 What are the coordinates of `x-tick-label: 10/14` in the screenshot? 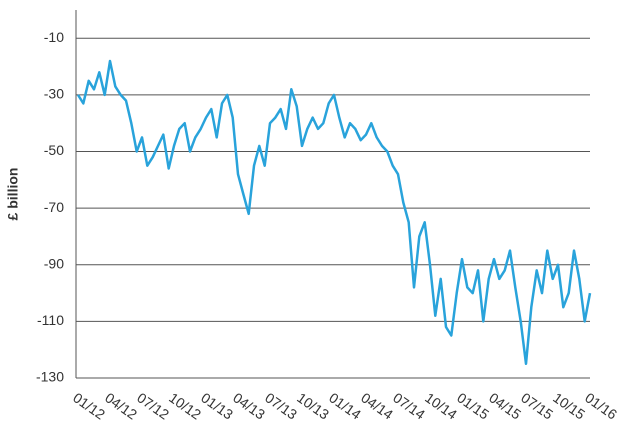 It's located at (441, 405).